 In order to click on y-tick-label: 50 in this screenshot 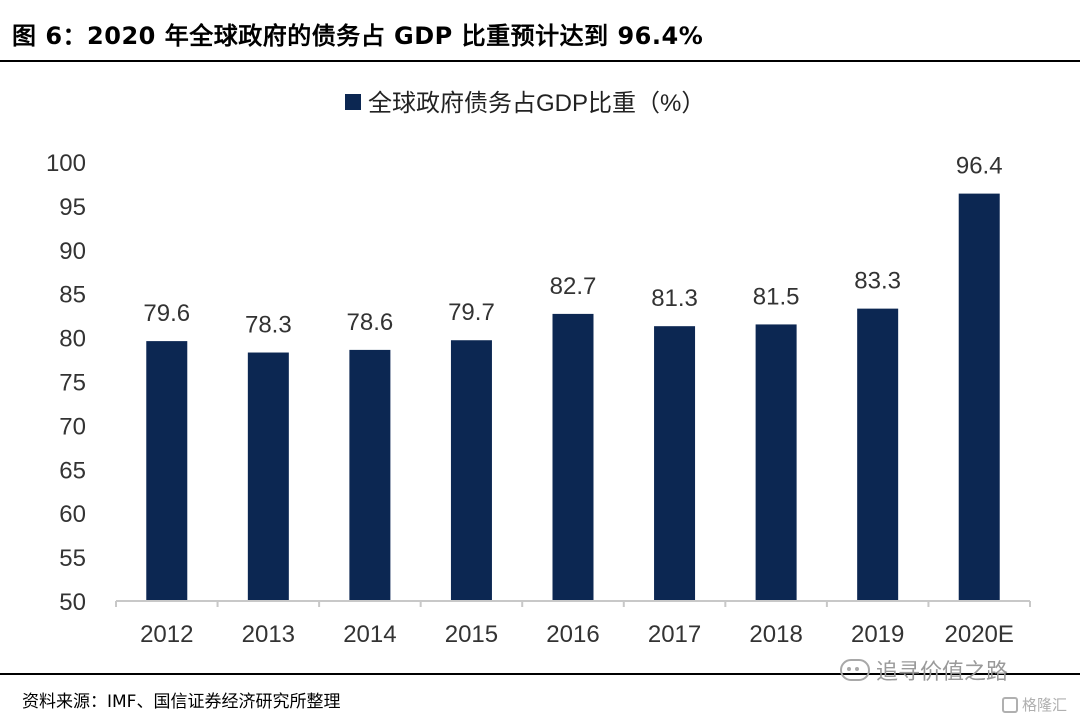, I will do `click(72, 602)`.